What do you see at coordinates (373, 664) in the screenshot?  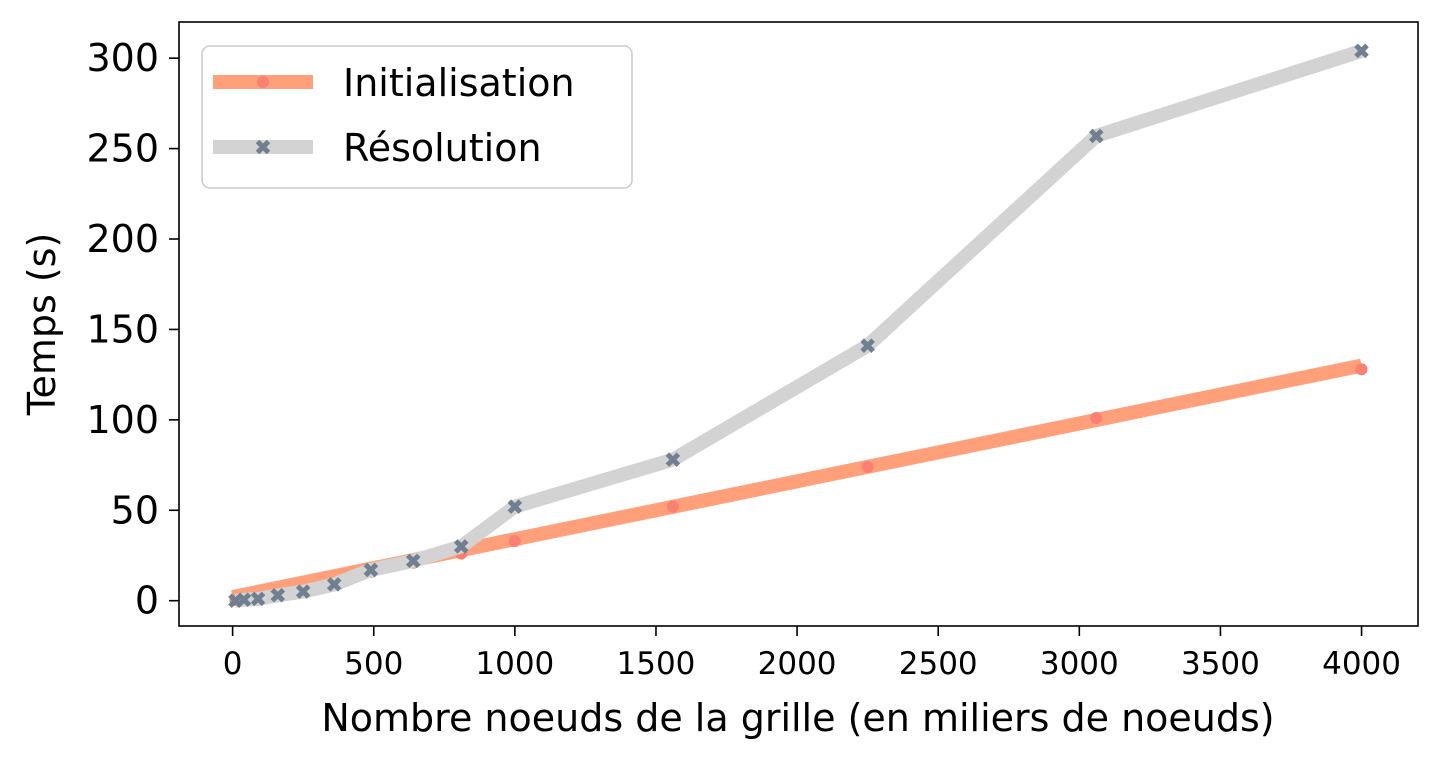 I see `x-tick-label: 500` at bounding box center [373, 664].